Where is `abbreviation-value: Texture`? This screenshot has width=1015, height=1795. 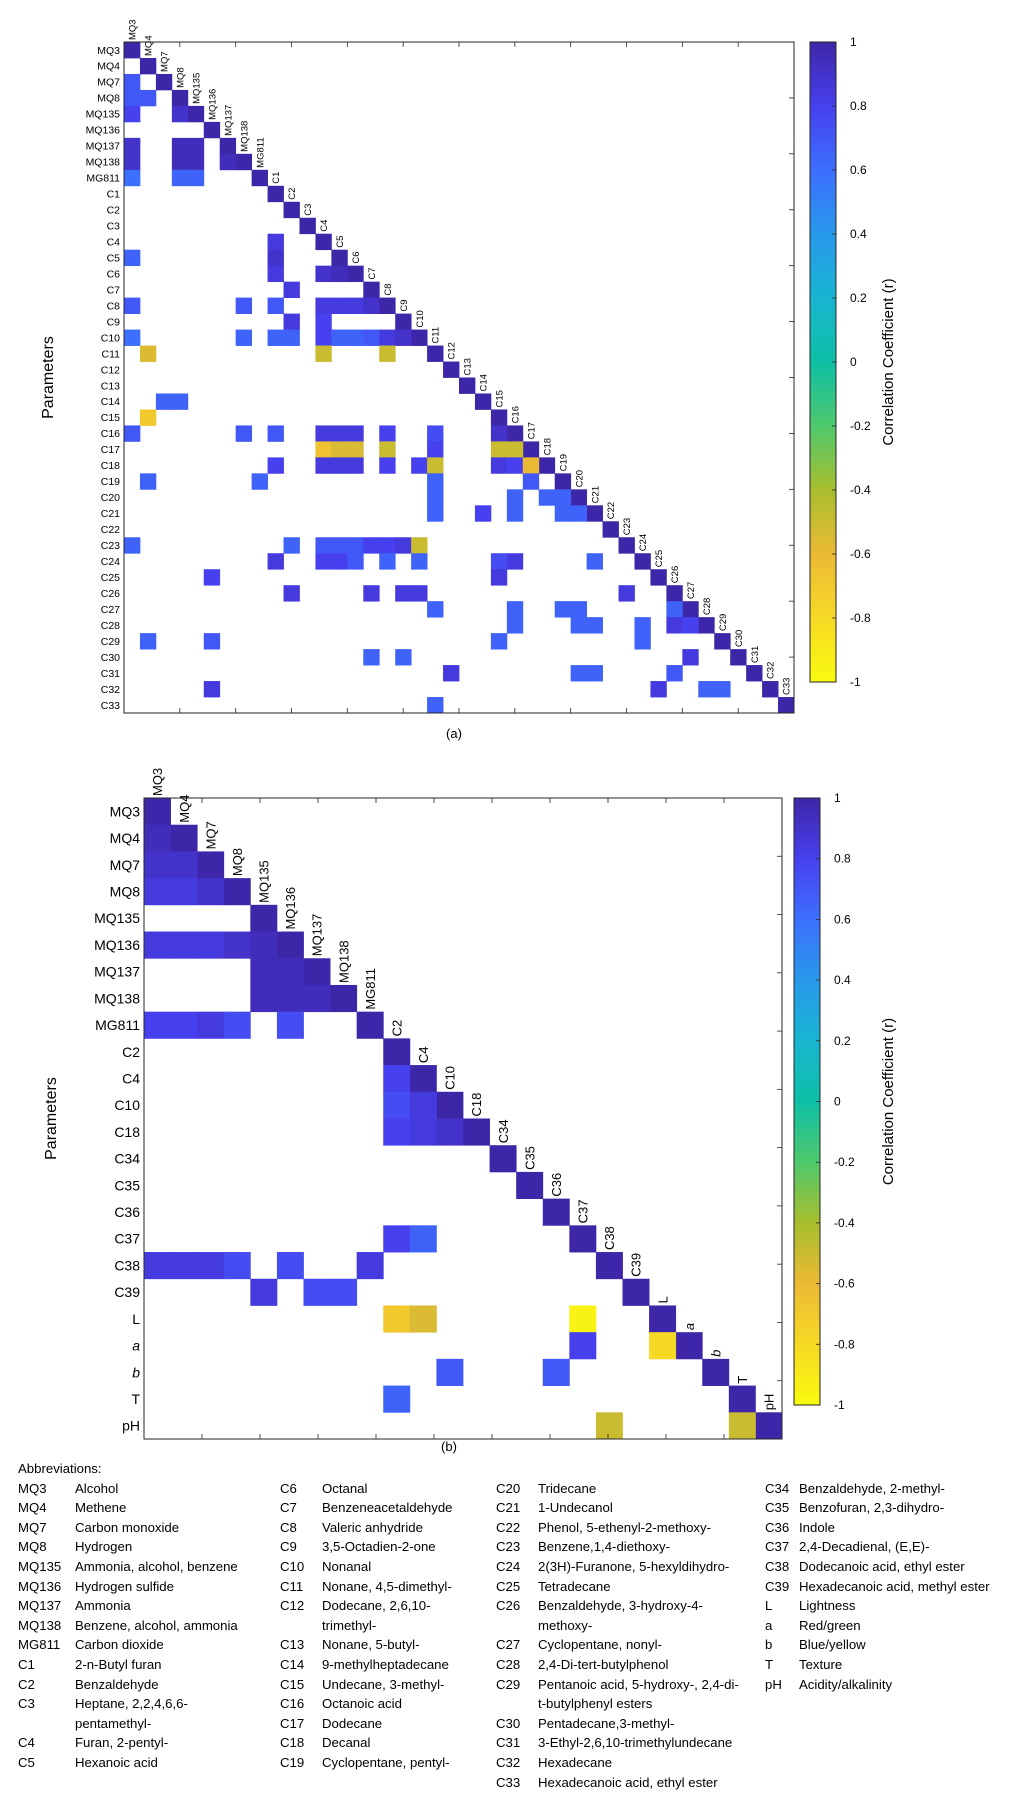
abbreviation-value: Texture is located at coordinates (821, 1664).